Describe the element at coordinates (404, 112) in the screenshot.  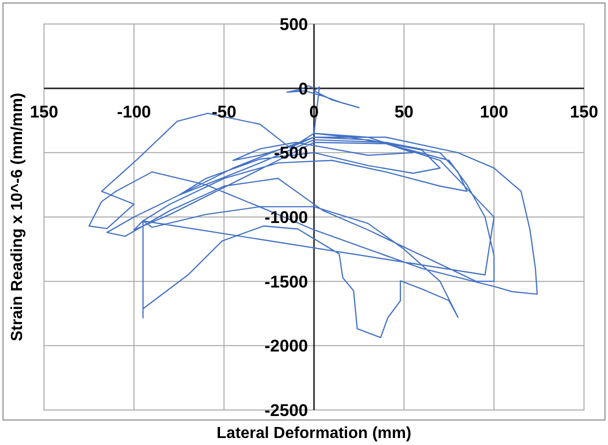
I see `x-tick-label: 50` at that location.